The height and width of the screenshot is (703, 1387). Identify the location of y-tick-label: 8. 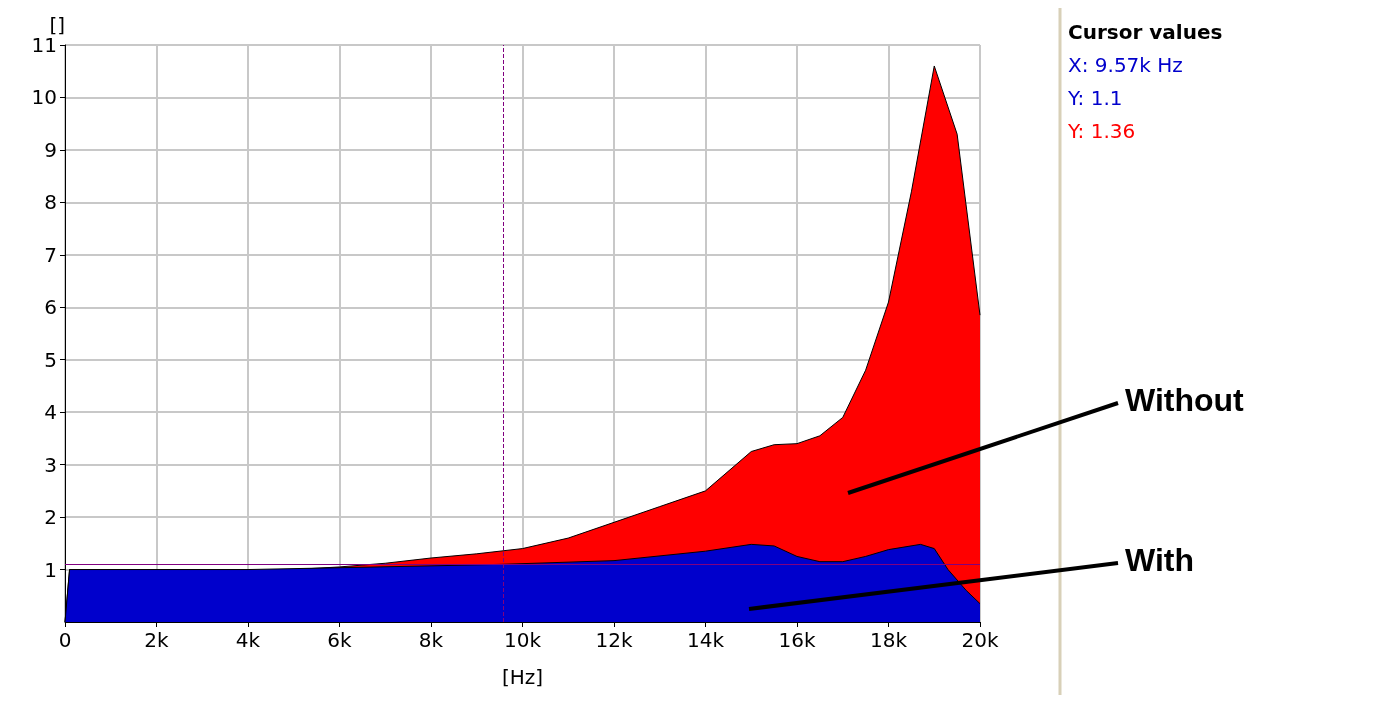
(50, 202).